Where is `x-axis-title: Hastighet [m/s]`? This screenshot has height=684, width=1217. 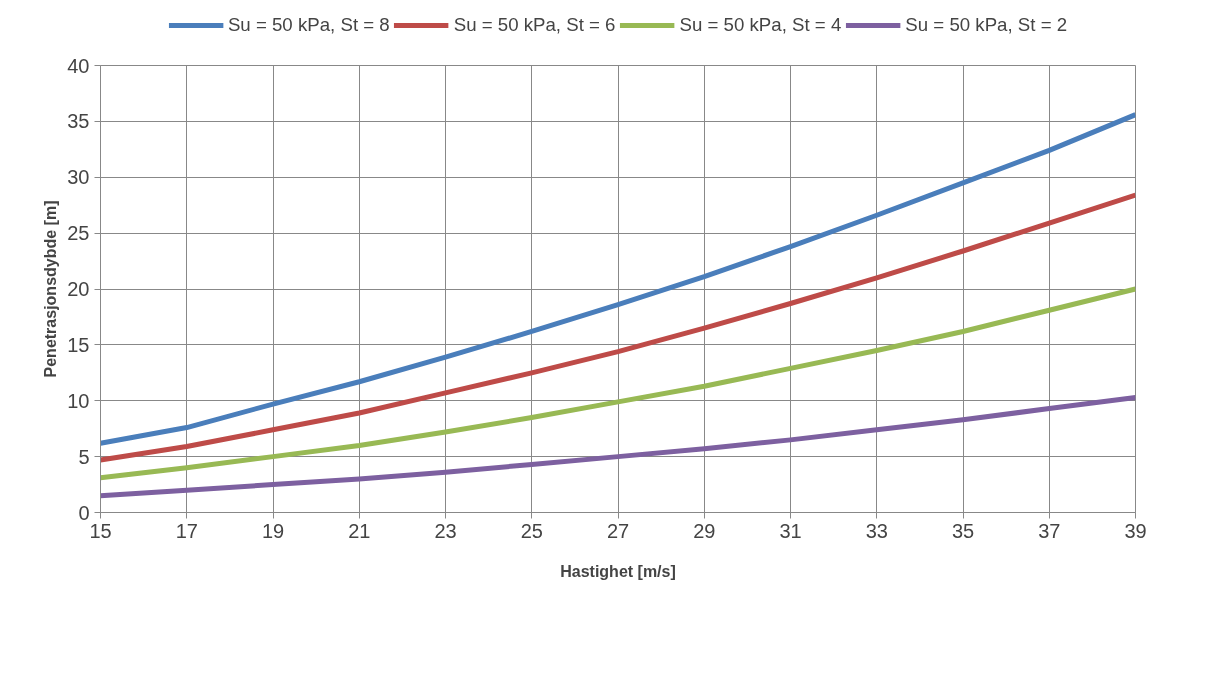 x-axis-title: Hastighet [m/s] is located at coordinates (618, 571).